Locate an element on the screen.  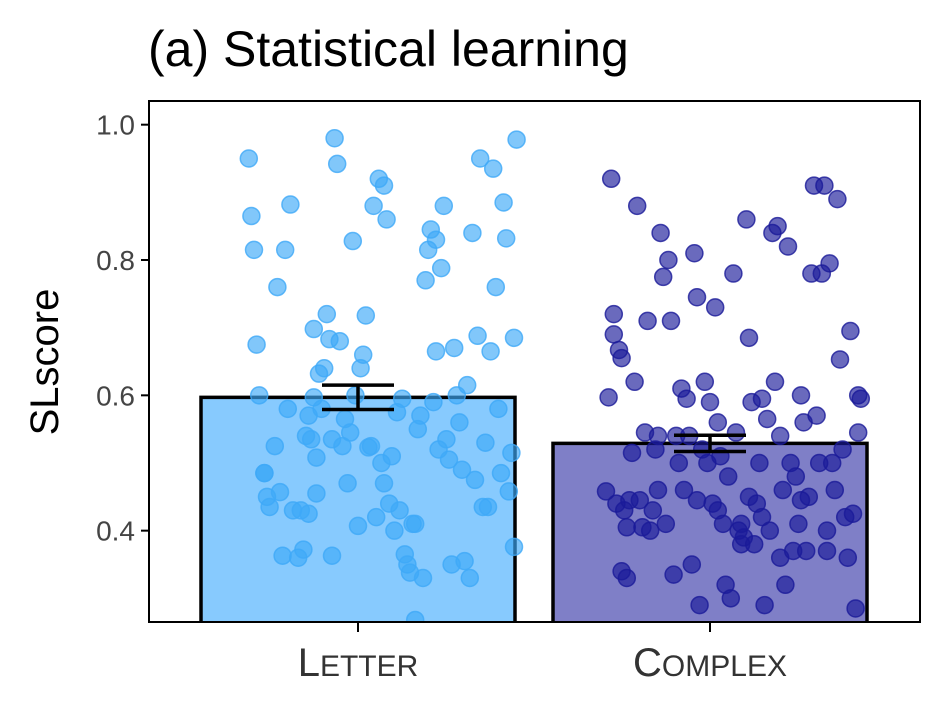
x-tick-label-letter: LETTER is located at coordinates (358, 663).